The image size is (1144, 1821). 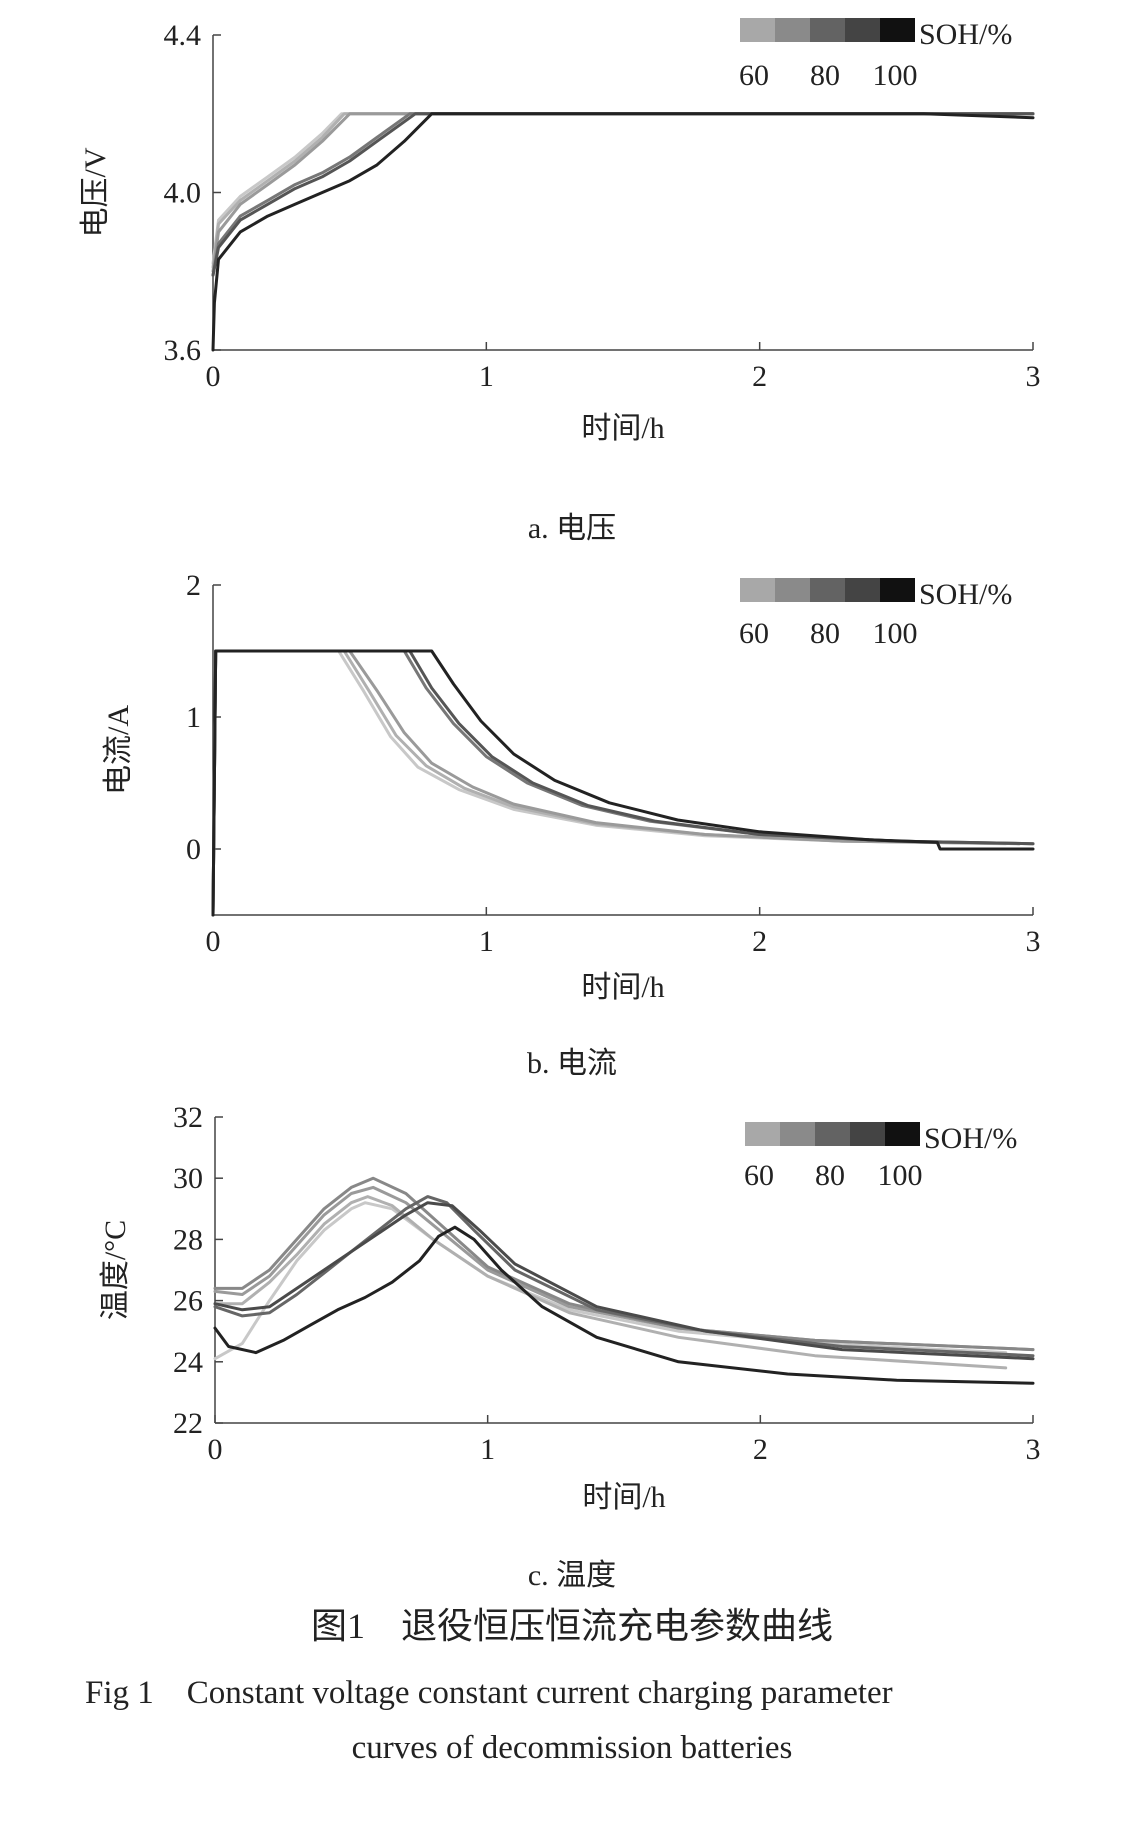 What do you see at coordinates (183, 35) in the screenshot?
I see `y-tick-label: 4.4` at bounding box center [183, 35].